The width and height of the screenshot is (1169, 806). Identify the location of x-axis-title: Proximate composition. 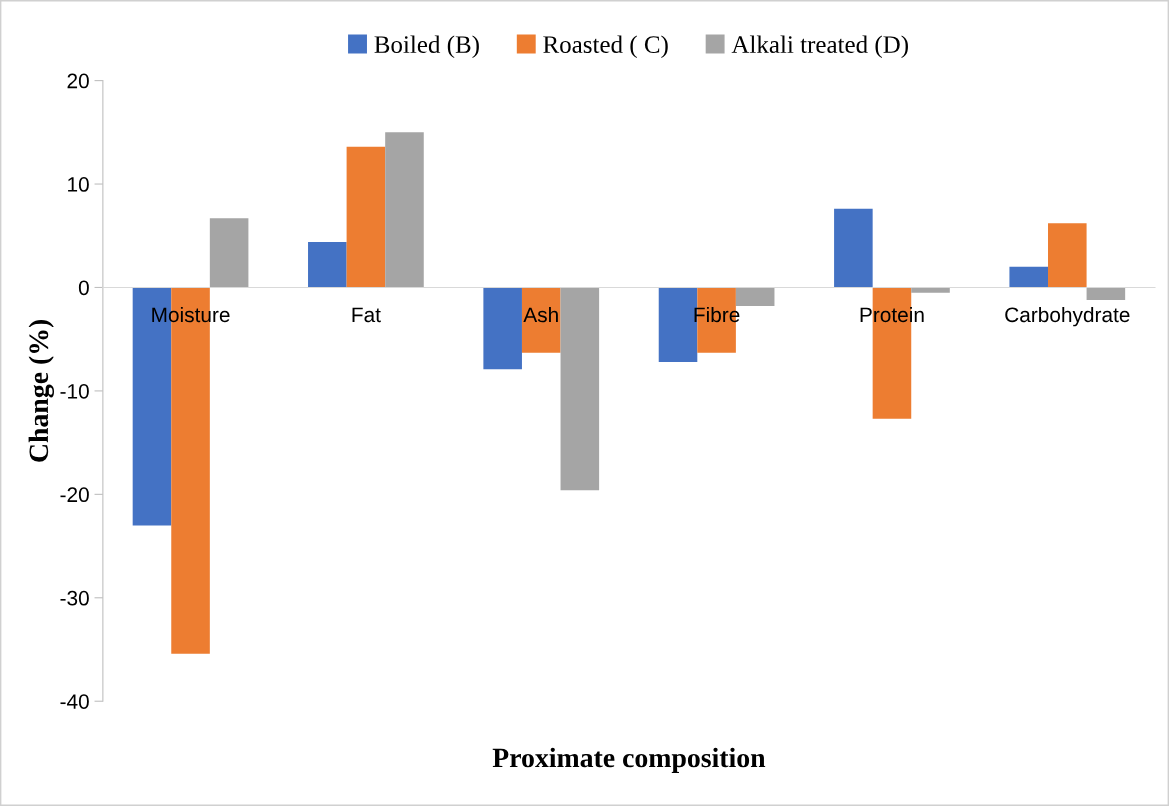
(629, 760).